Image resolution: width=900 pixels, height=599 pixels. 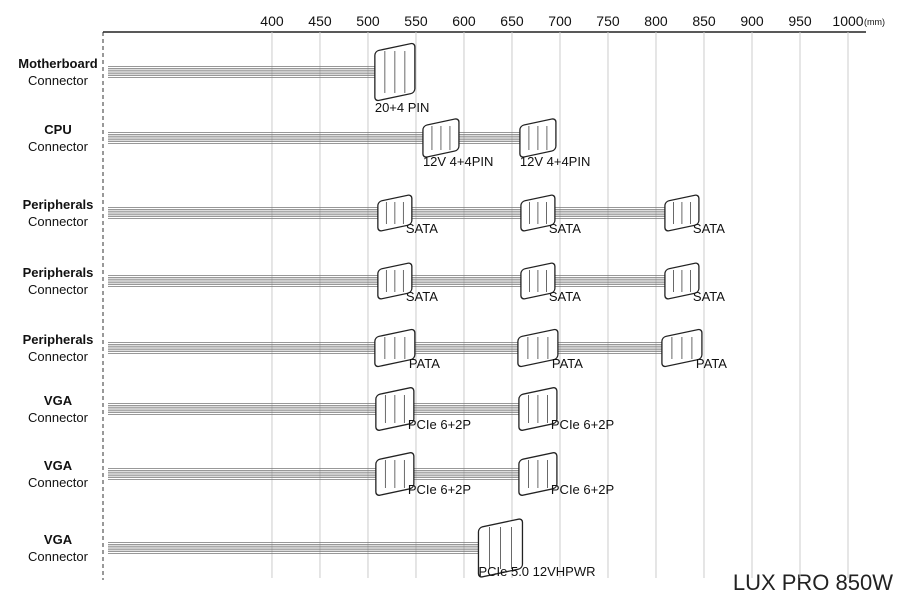 I want to click on tick-label: 850, so click(x=704, y=21).